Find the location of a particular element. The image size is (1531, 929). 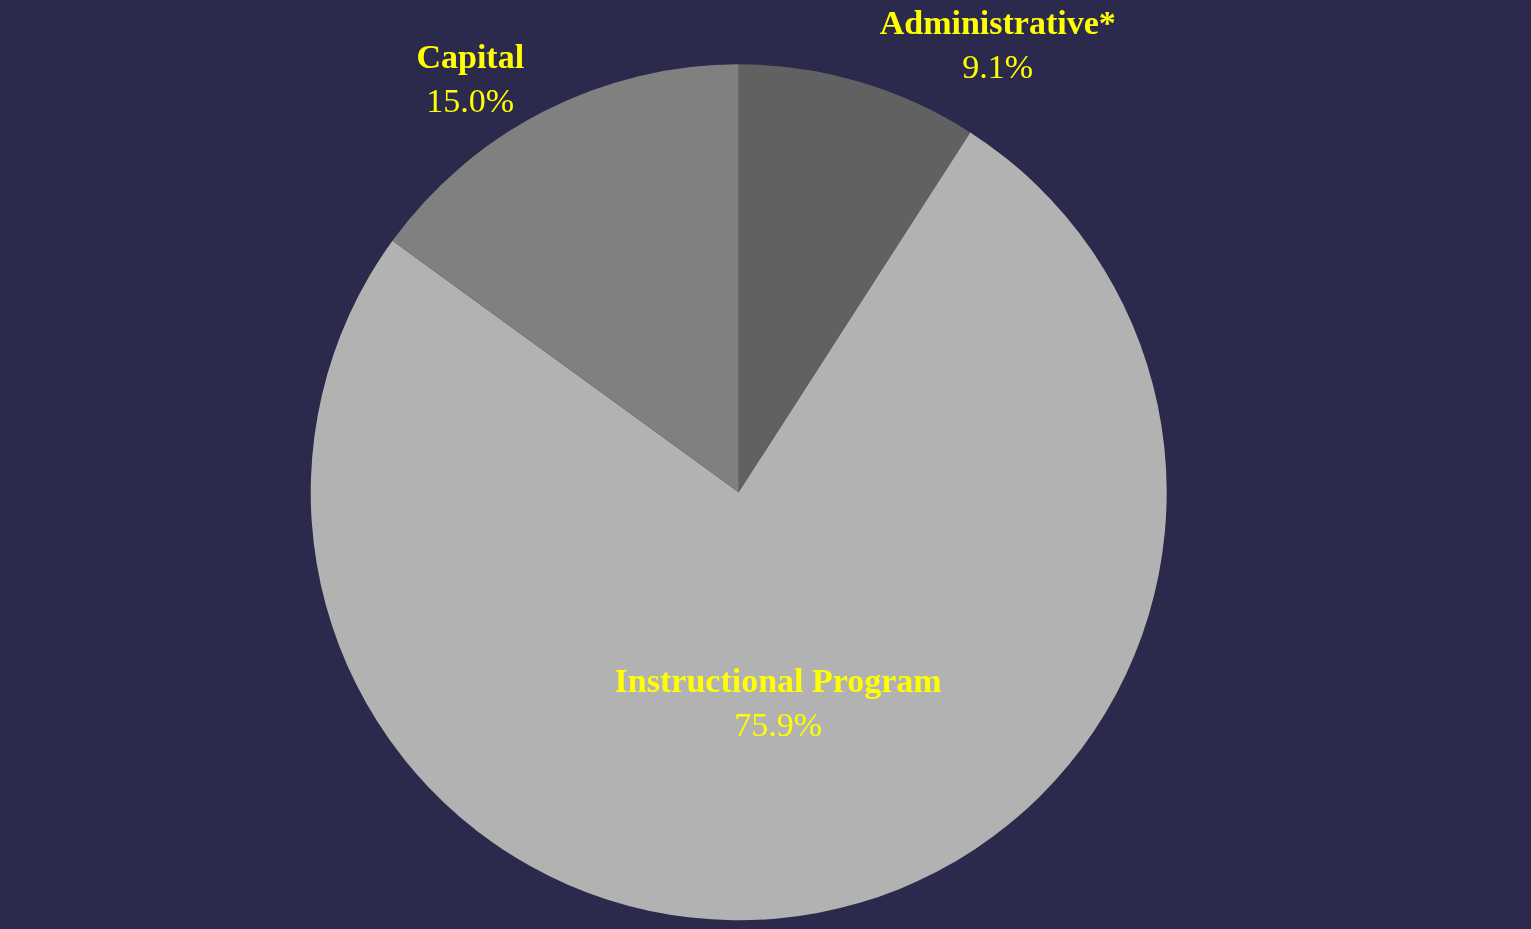

slice-label: Administrative* is located at coordinates (997, 22).